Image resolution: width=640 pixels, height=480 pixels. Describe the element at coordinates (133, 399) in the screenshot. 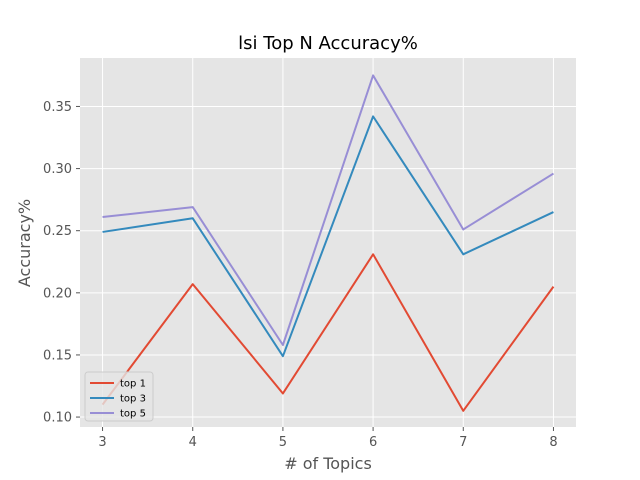

I see `legend-label: top 3` at that location.